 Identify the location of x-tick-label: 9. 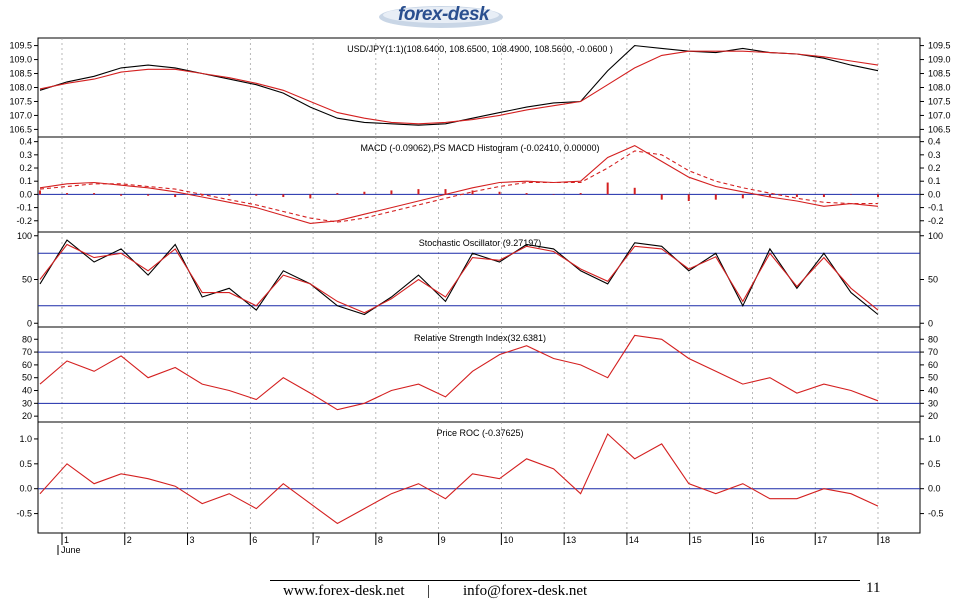
(443, 540).